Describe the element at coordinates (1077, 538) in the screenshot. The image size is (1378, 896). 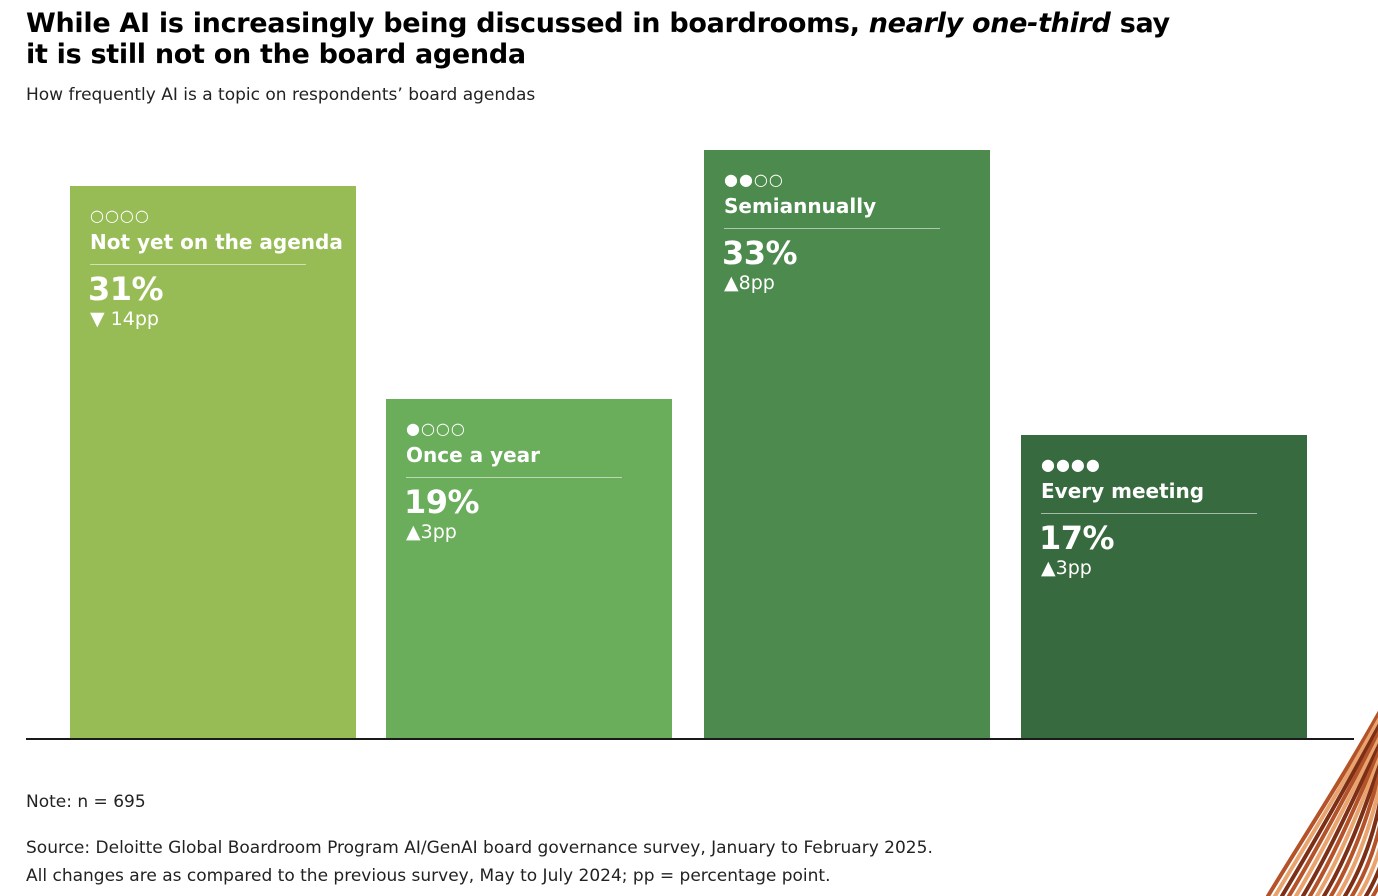
I see `data-label: 17%` at that location.